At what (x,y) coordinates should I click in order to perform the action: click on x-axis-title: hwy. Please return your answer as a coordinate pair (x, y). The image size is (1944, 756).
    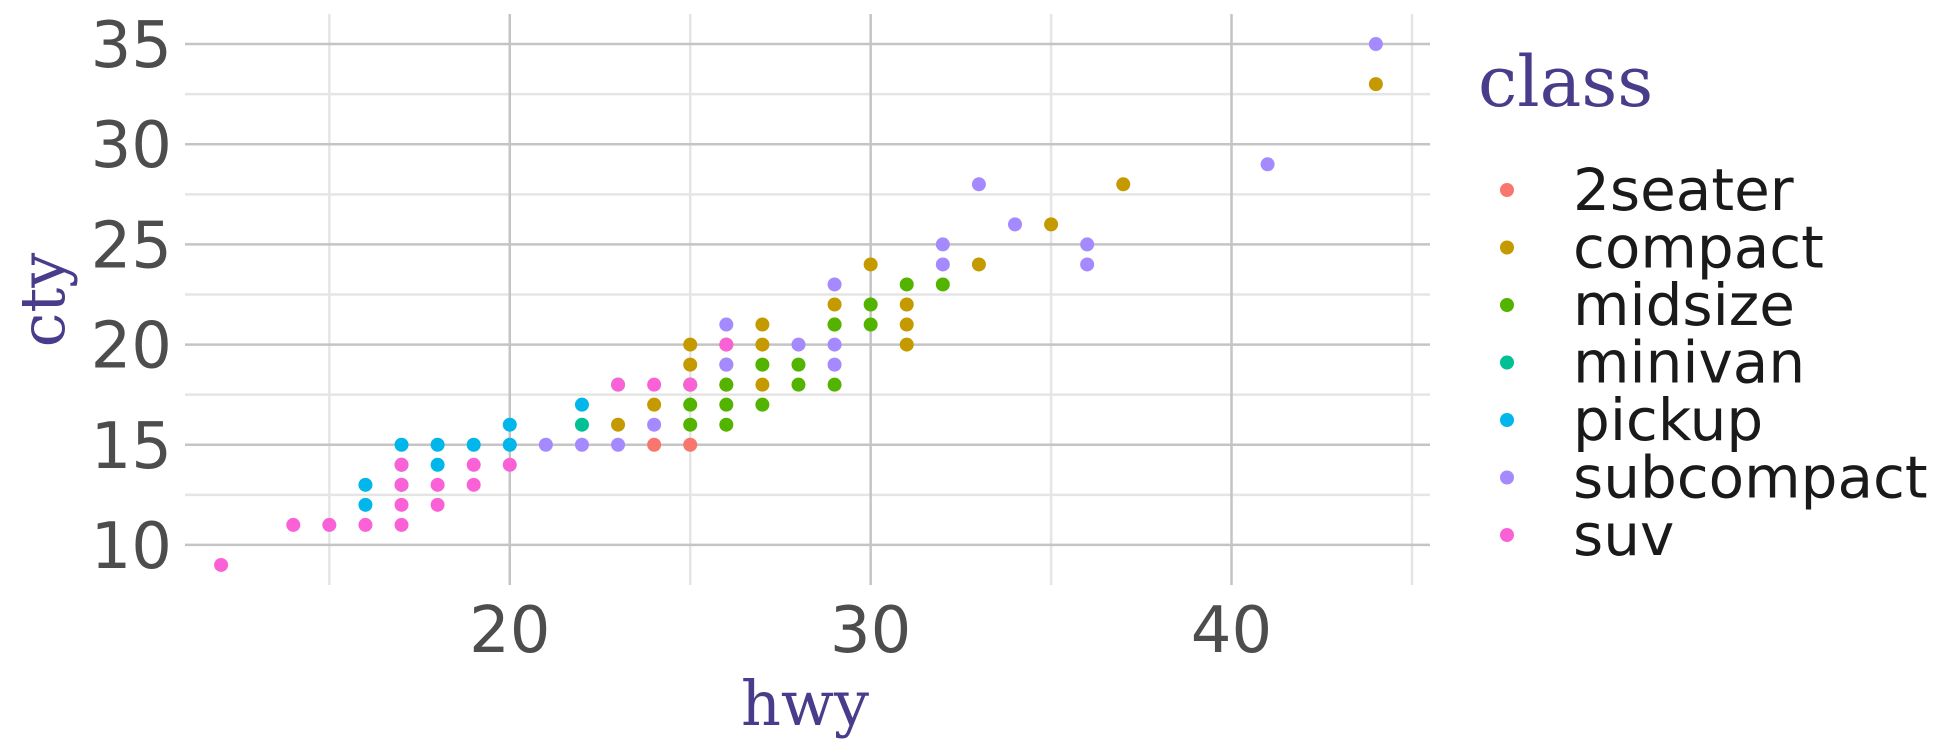
    Looking at the image, I should click on (805, 703).